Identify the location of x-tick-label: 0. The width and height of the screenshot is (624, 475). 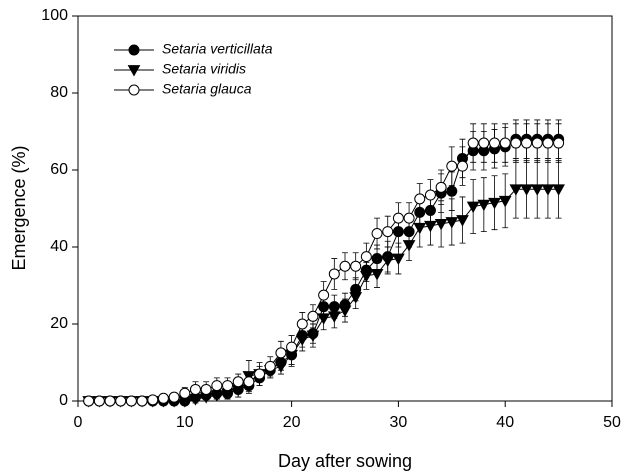
(78, 422).